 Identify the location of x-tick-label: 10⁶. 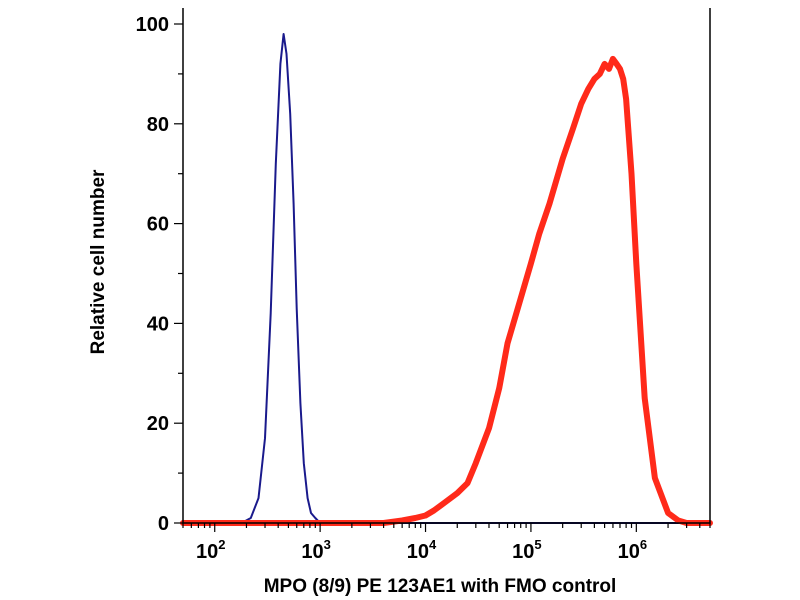
(632, 550).